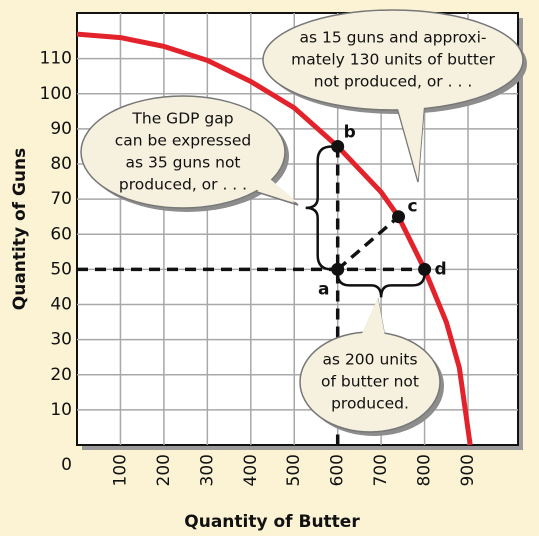 Image resolution: width=539 pixels, height=536 pixels. I want to click on y-tick-label: 10, so click(61, 410).